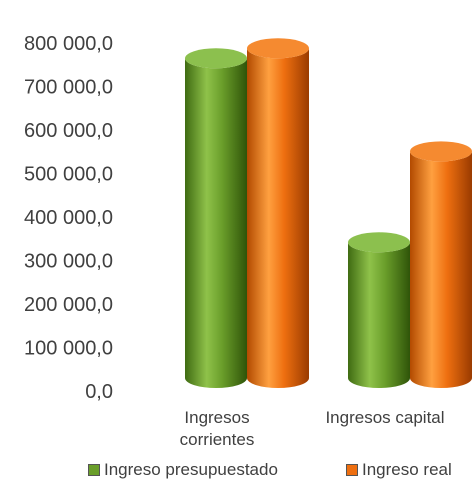 This screenshot has width=473, height=487. I want to click on x-category-label: Ingresos capital, so click(384, 417).